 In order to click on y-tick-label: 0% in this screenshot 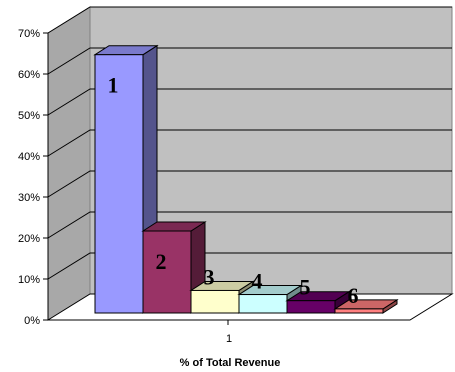, I will do `click(32, 321)`.